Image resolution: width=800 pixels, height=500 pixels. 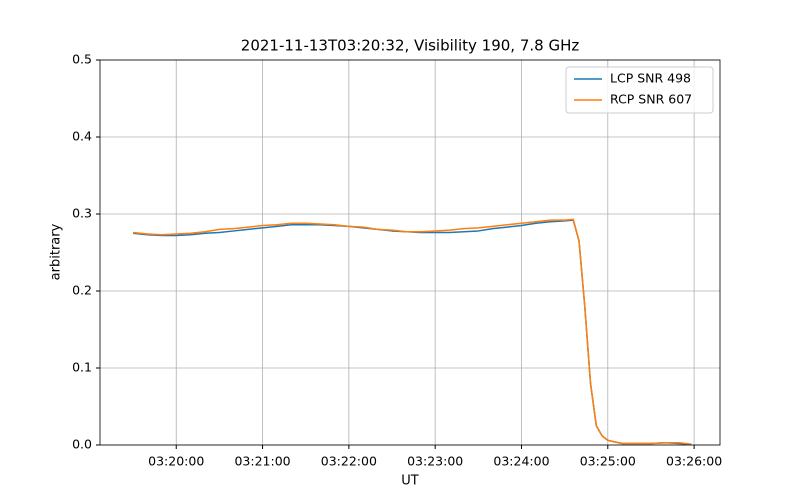 What do you see at coordinates (650, 78) in the screenshot?
I see `legend-label: LCP SNR 498` at bounding box center [650, 78].